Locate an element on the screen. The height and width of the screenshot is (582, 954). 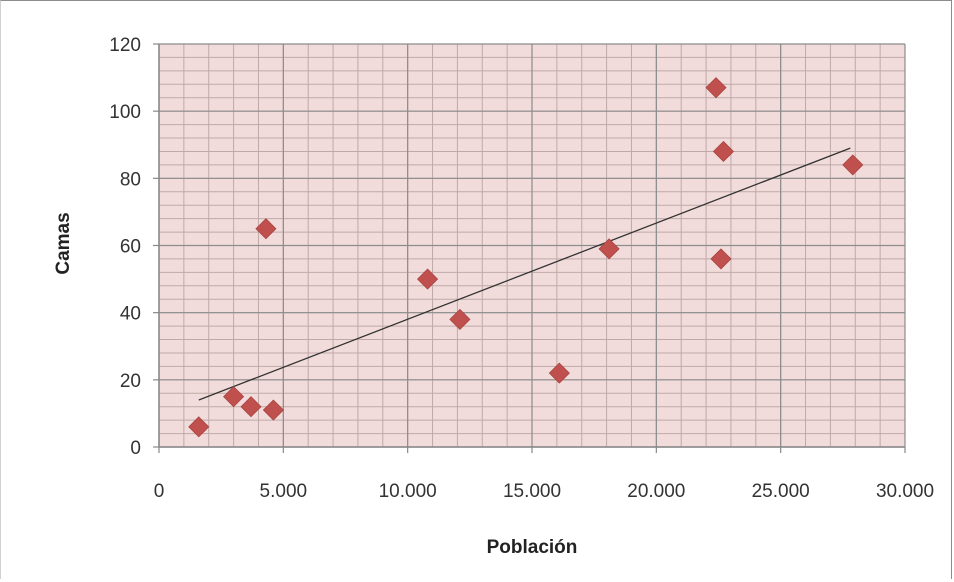
x-tick-label: 0 is located at coordinates (159, 491).